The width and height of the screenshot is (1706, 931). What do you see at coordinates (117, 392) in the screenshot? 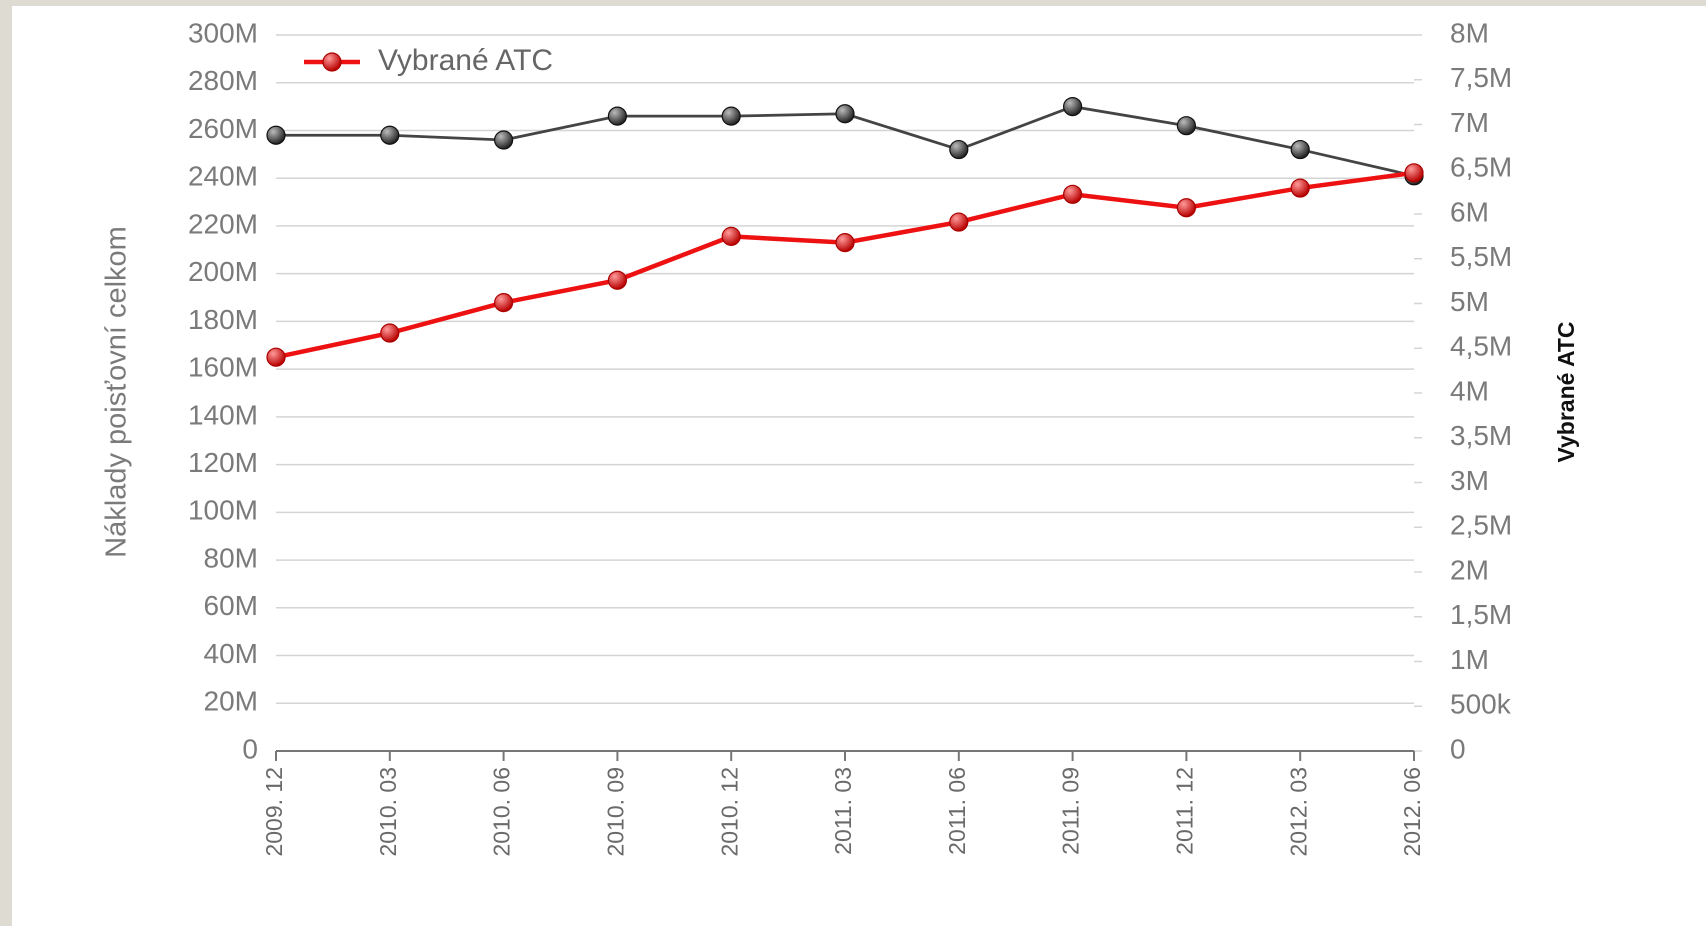
I see `y-axis-title: Náklady poisťovní celkom` at bounding box center [117, 392].